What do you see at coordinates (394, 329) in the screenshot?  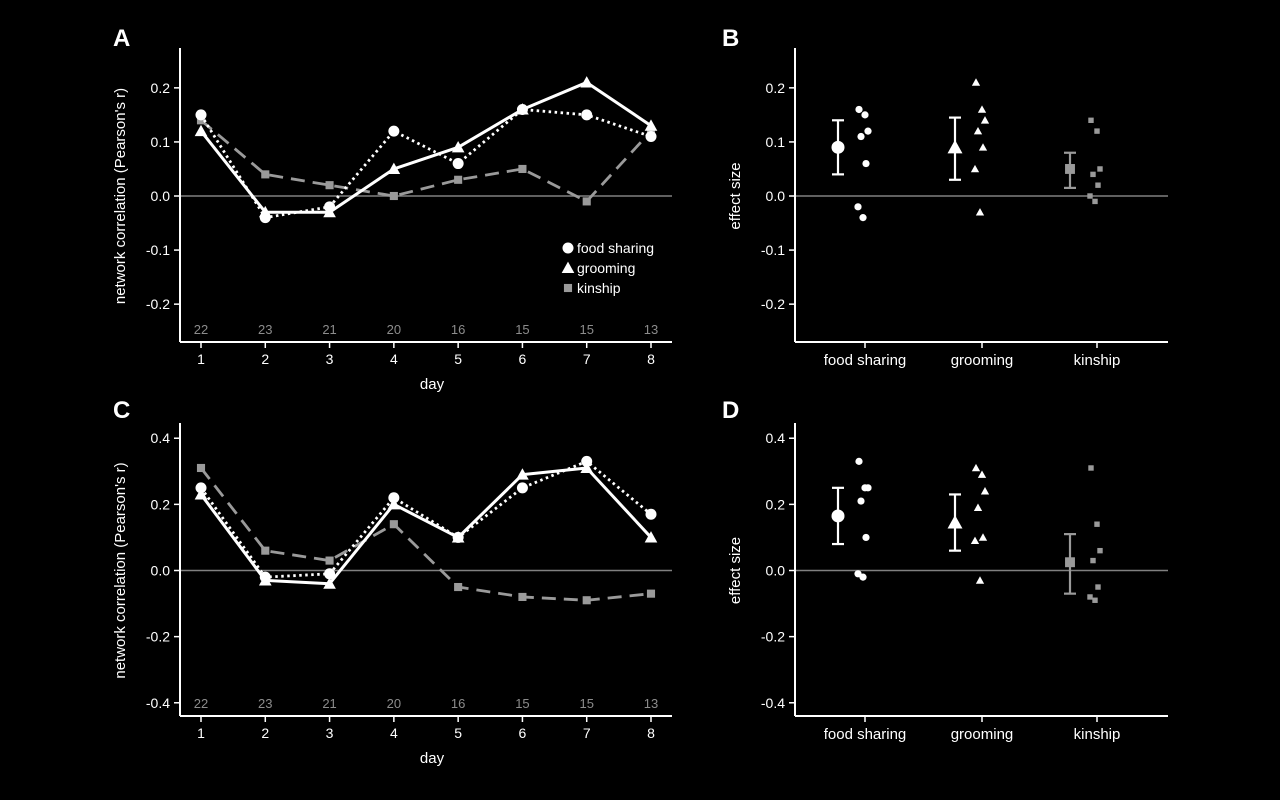 I see `sample-size-label: 20` at bounding box center [394, 329].